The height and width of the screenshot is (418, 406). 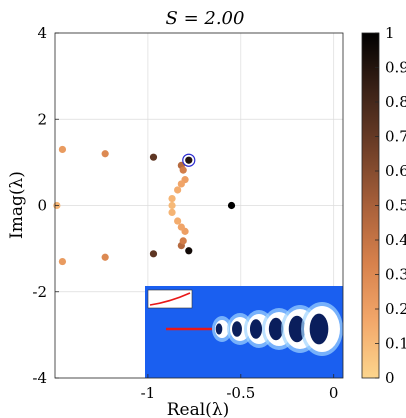 I want to click on x-tick-label: -0.5, so click(x=240, y=393).